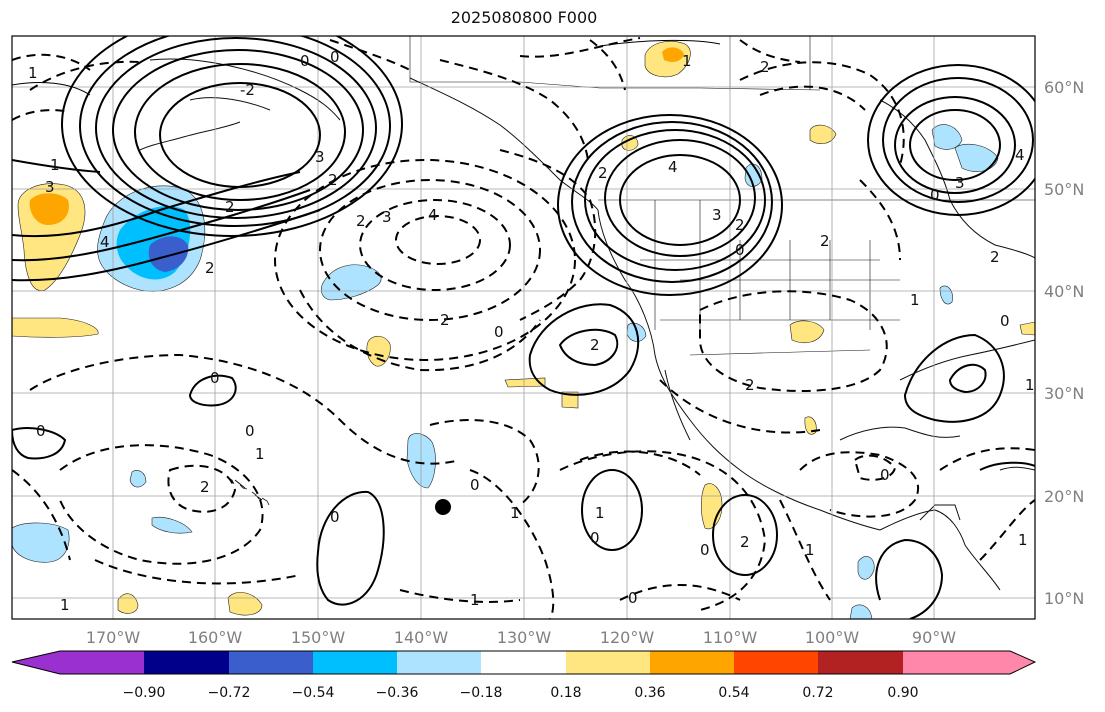  What do you see at coordinates (649, 693) in the screenshot?
I see `colorbar-tick: 0.36` at bounding box center [649, 693].